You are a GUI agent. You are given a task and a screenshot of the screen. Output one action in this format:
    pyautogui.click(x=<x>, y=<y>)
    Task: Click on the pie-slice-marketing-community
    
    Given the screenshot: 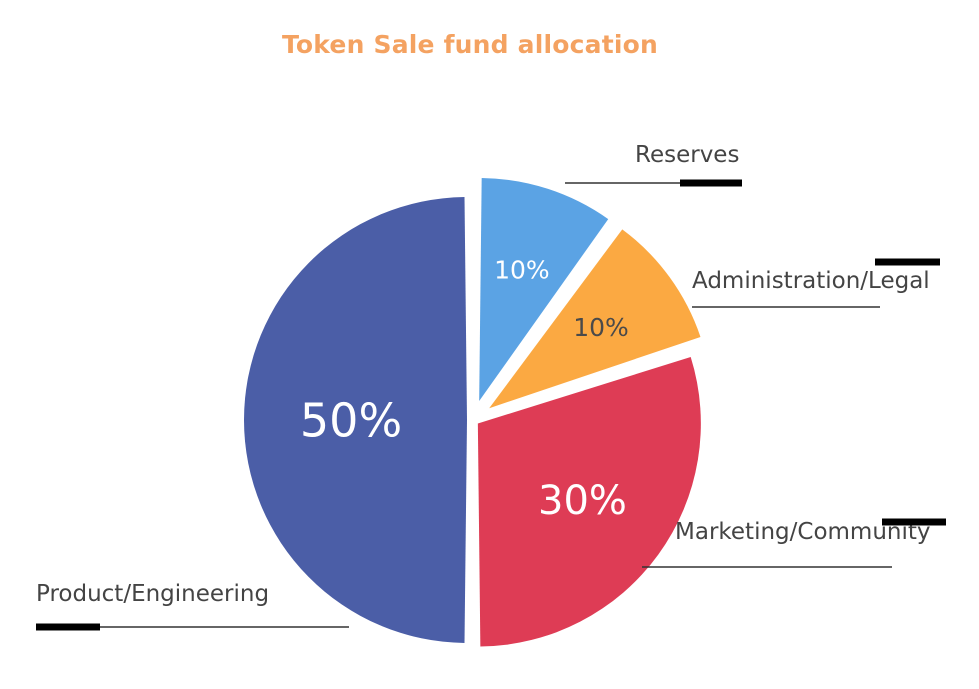 What is the action you would take?
    pyautogui.click(x=589, y=501)
    